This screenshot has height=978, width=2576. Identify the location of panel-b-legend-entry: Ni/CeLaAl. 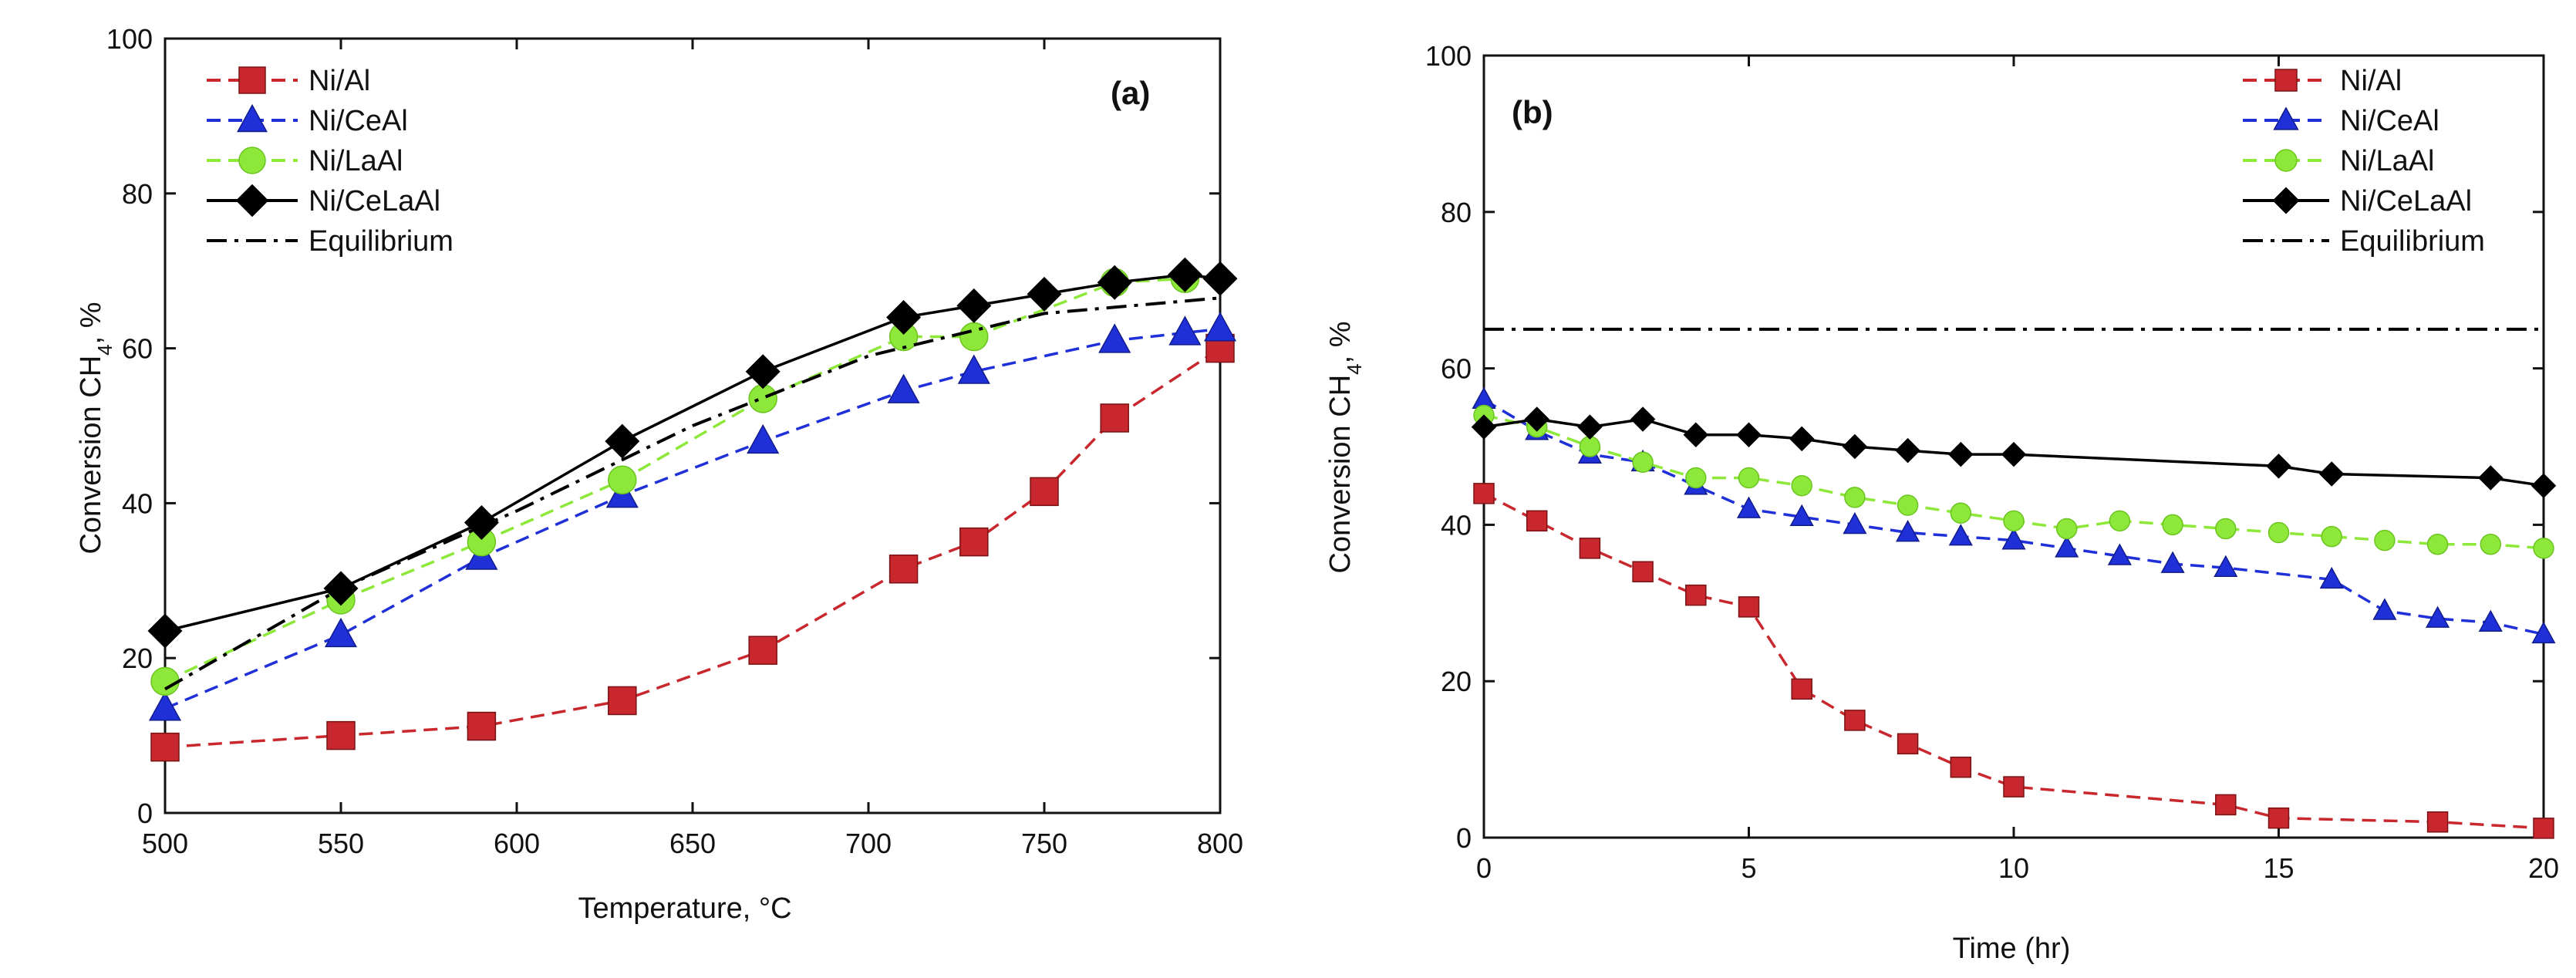
(2357, 201).